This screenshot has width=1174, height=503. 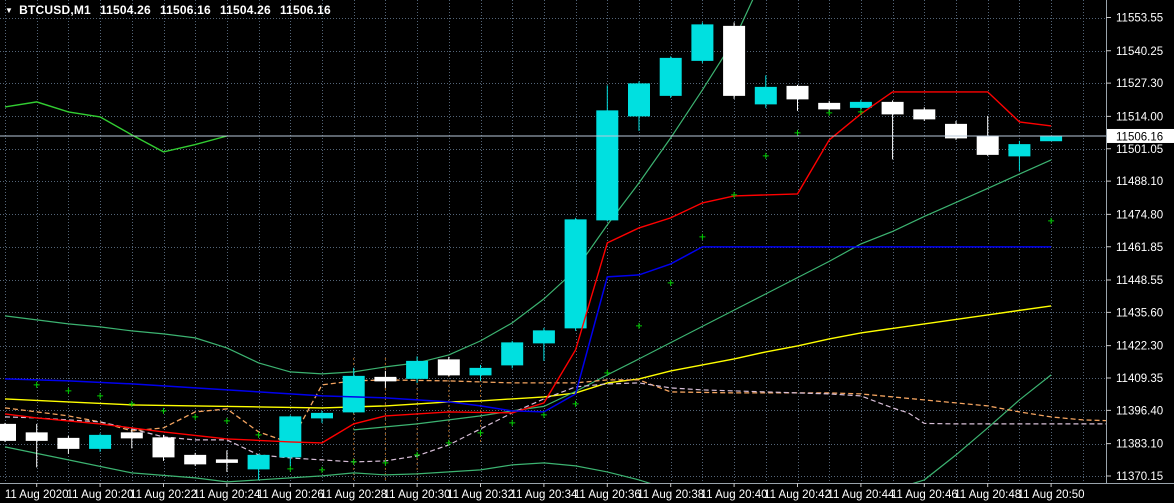 I want to click on senkou-a-line, so click(x=555, y=411).